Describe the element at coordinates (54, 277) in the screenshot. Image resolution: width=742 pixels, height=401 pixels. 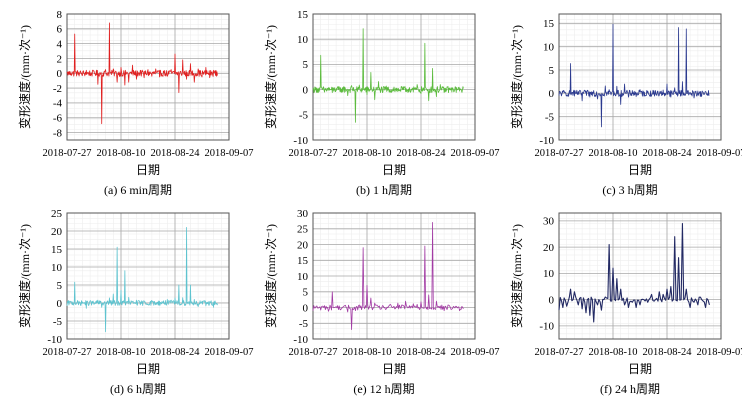
I see `y-tick-labels: -10 -5 0 5 10 15 20 25` at that location.